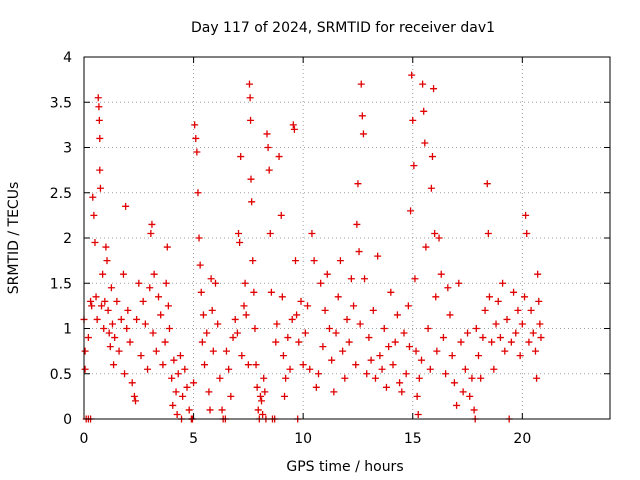  I want to click on y-tick-label: 2.5, so click(61, 194).